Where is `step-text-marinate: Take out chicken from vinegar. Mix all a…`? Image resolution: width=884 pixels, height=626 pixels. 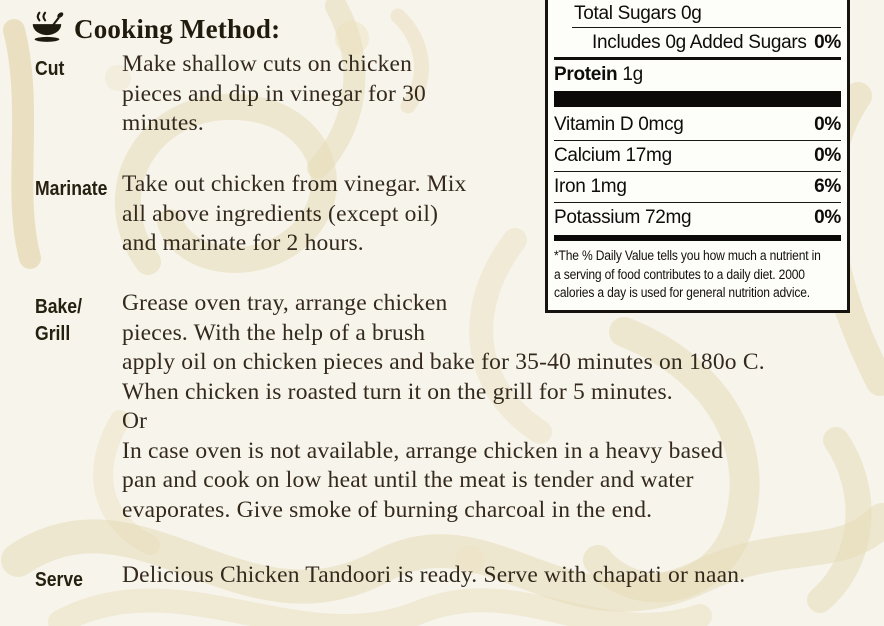 step-text-marinate: Take out chicken from vinegar. Mix all a… is located at coordinates (294, 213).